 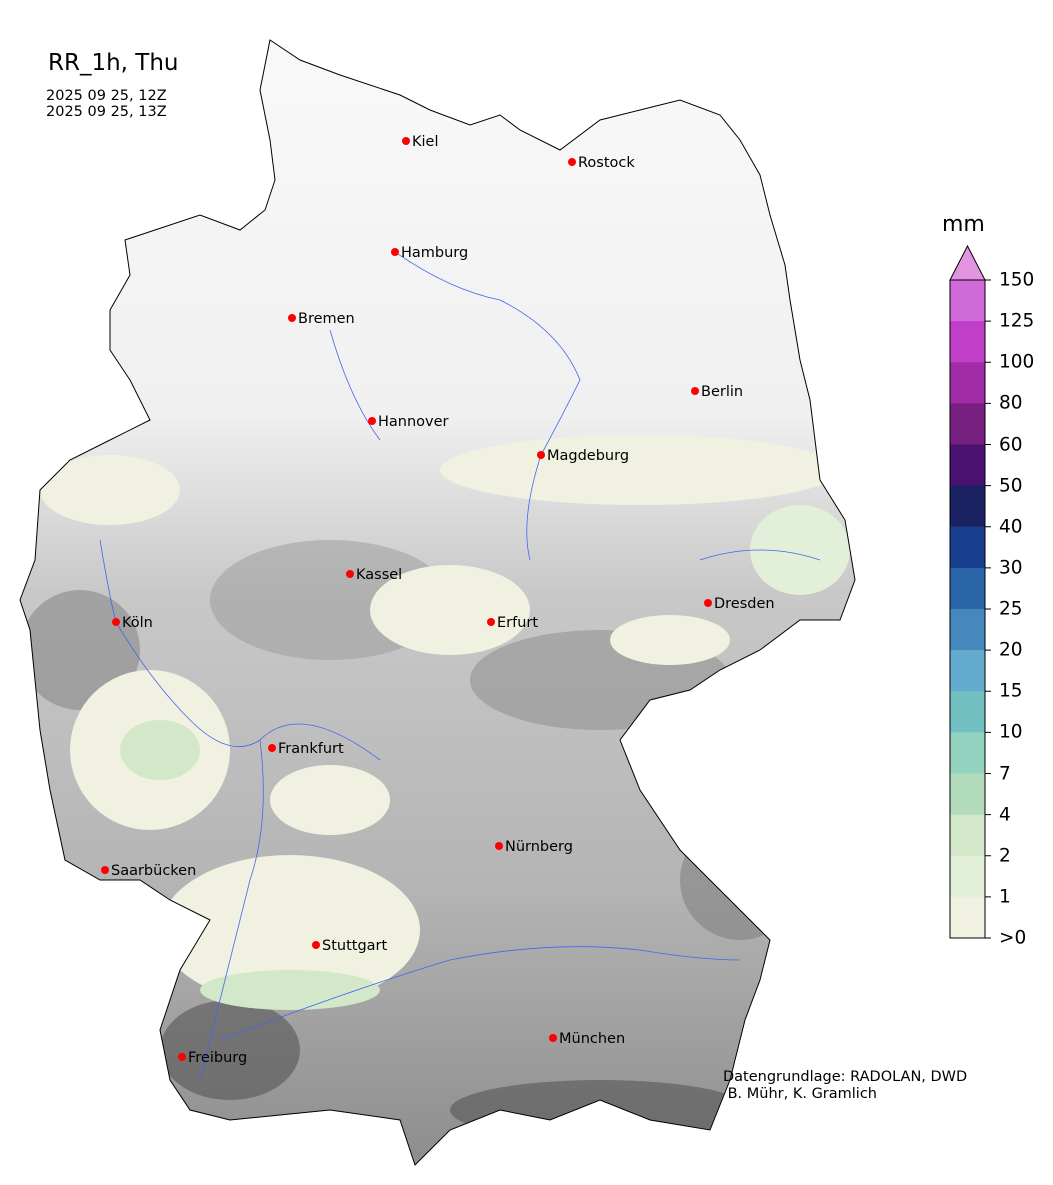 I want to click on city-label: Magdeburg, so click(x=588, y=456).